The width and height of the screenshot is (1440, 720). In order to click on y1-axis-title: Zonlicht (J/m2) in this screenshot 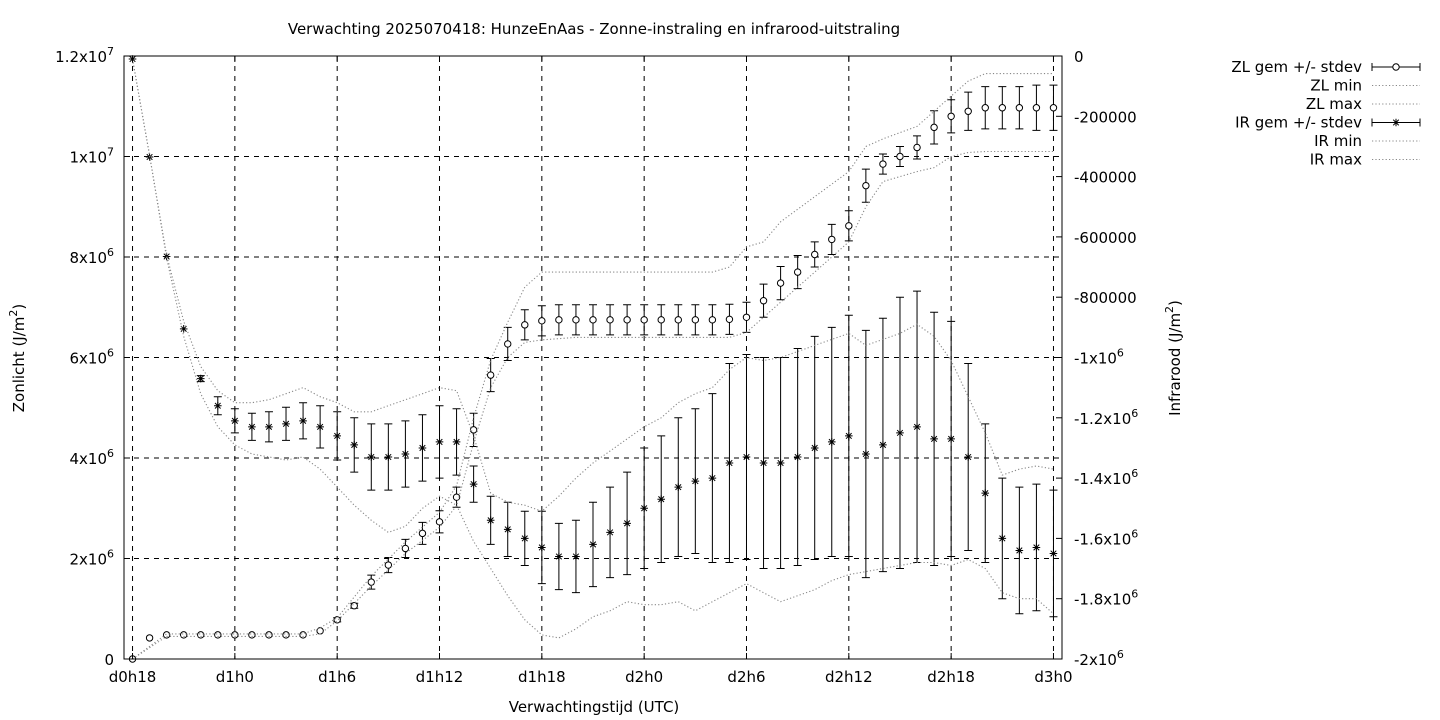, I will do `click(17, 358)`.